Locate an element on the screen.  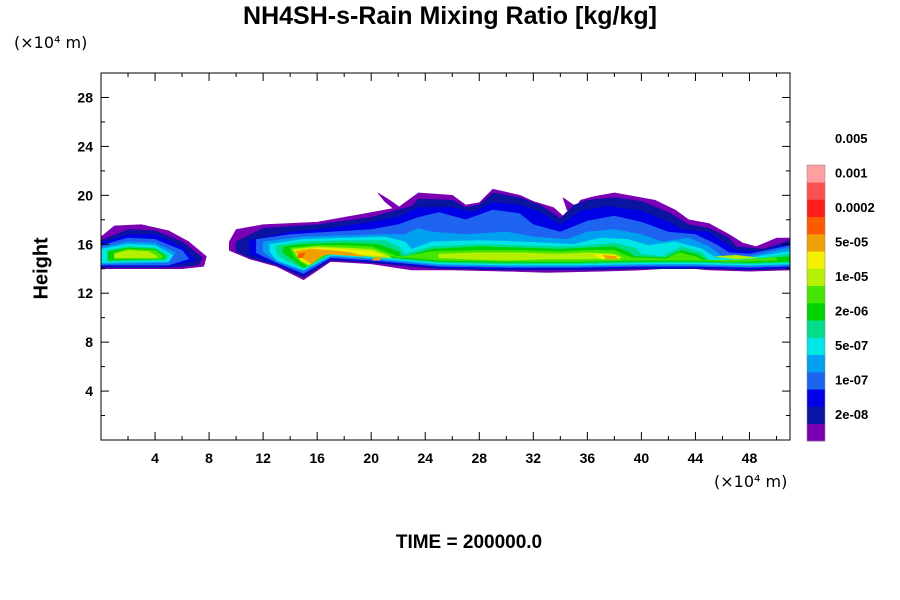
y-tick-label-20: 20 is located at coordinates (85, 195).